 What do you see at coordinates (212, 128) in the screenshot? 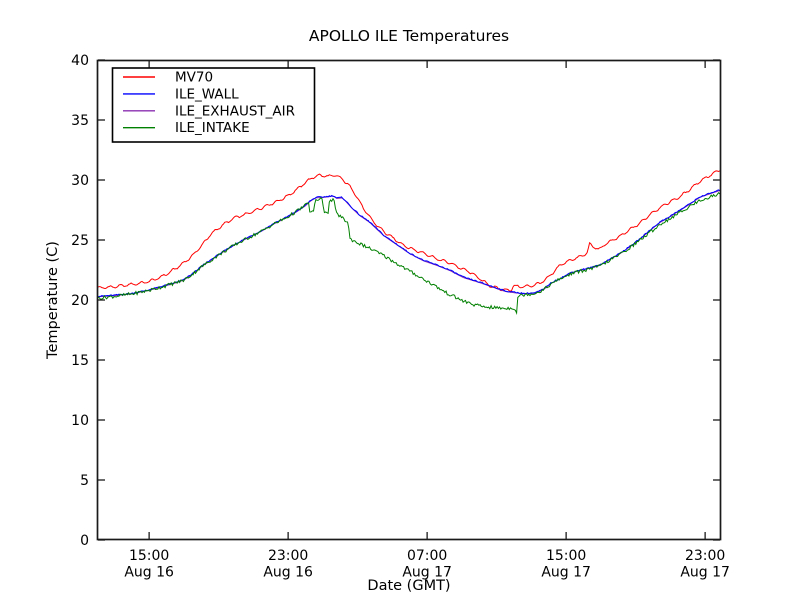
I see `legend-label: ILE_INTAKE` at bounding box center [212, 128].